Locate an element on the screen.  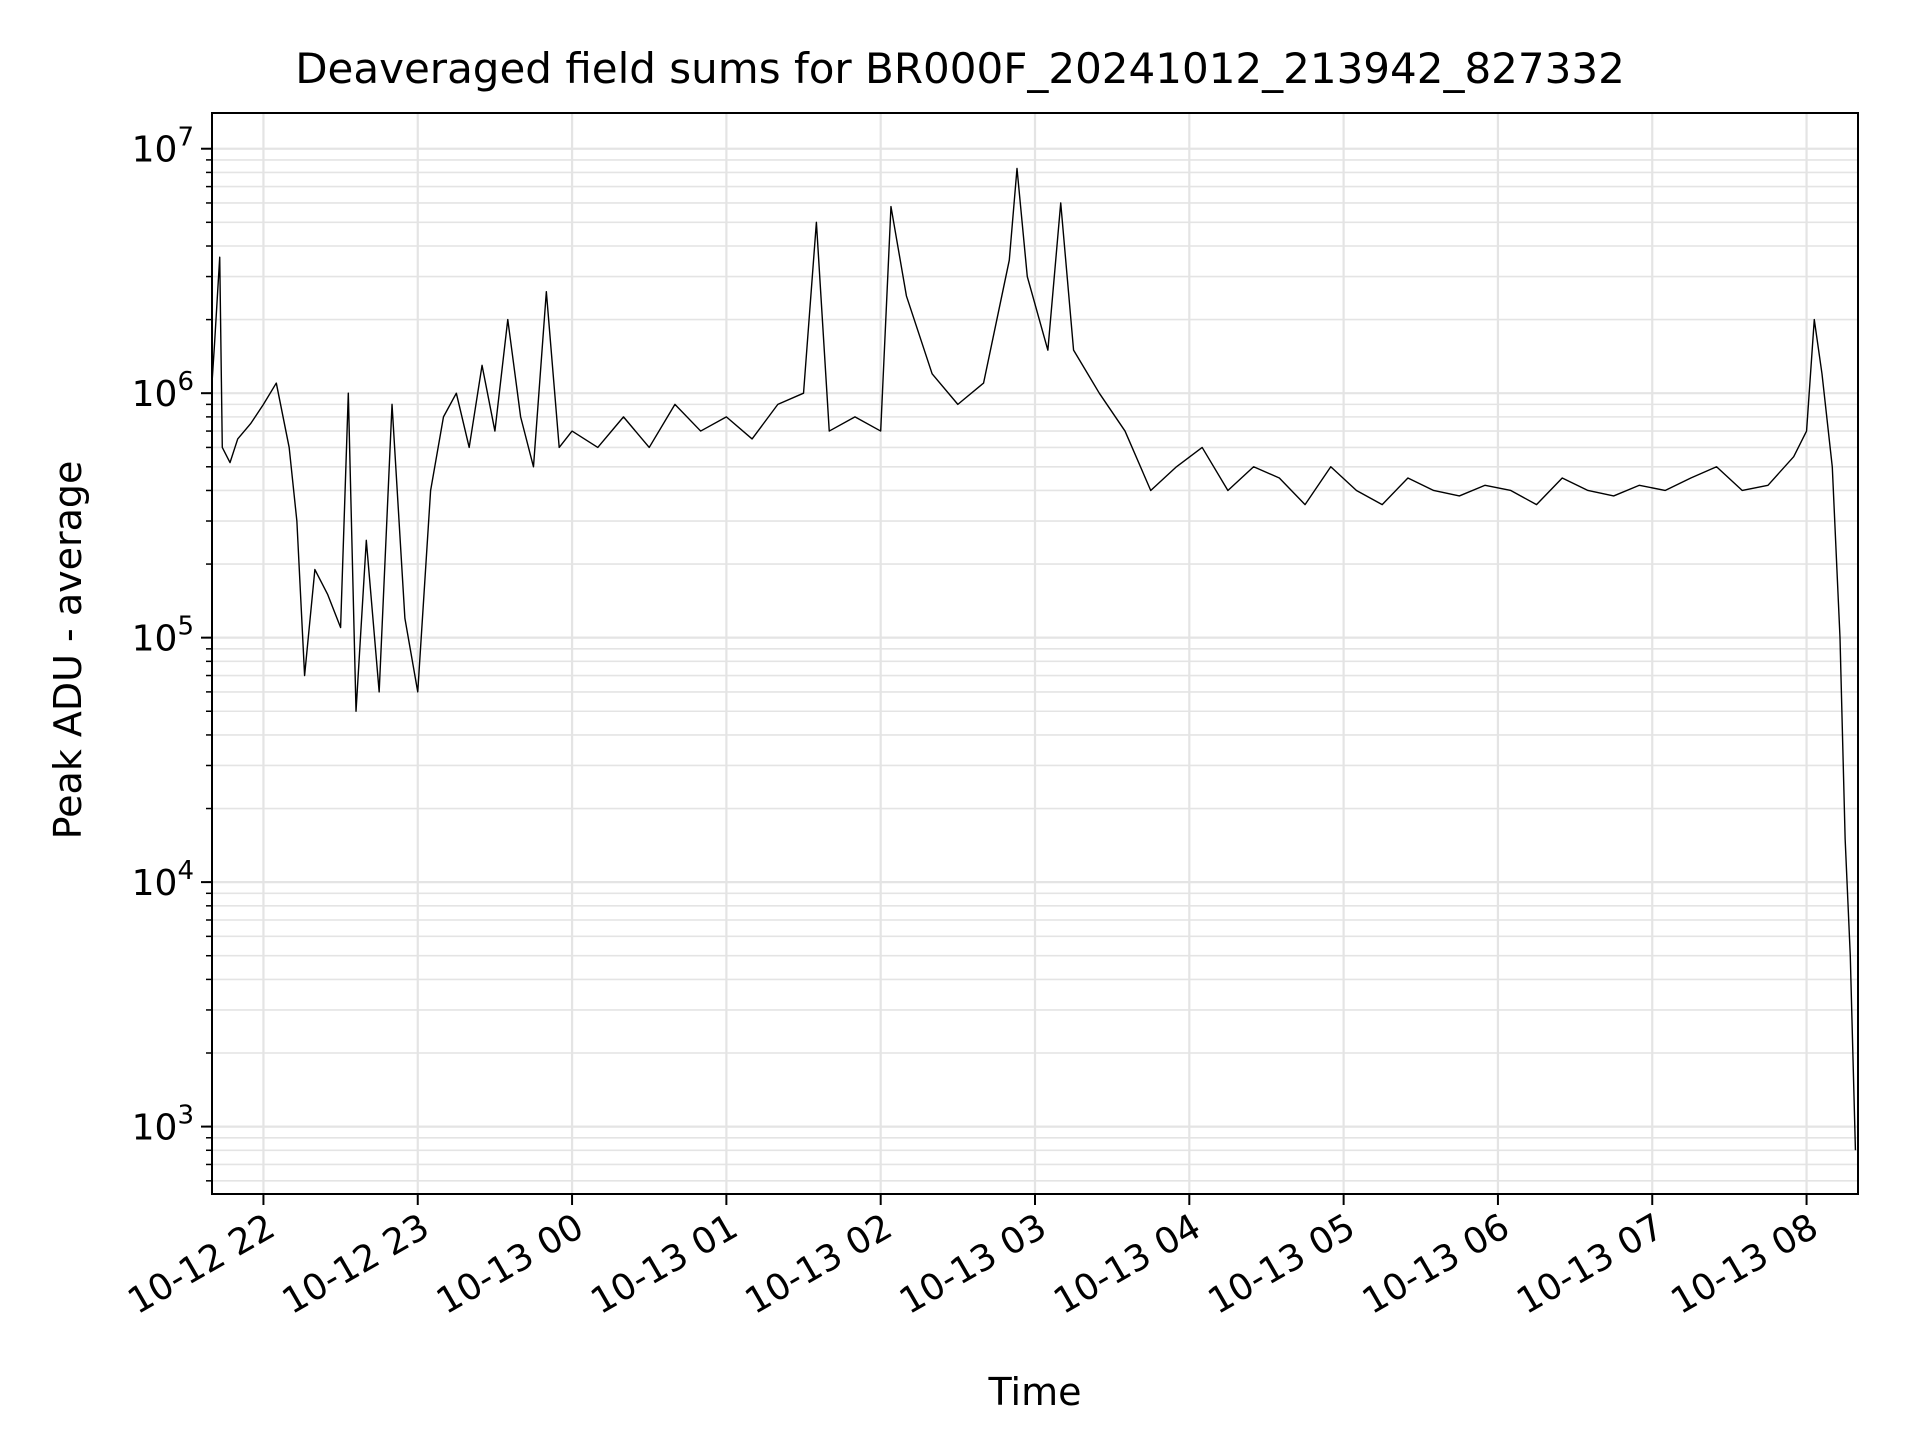
x-tick-label: 10-13 04 is located at coordinates (1127, 1264).